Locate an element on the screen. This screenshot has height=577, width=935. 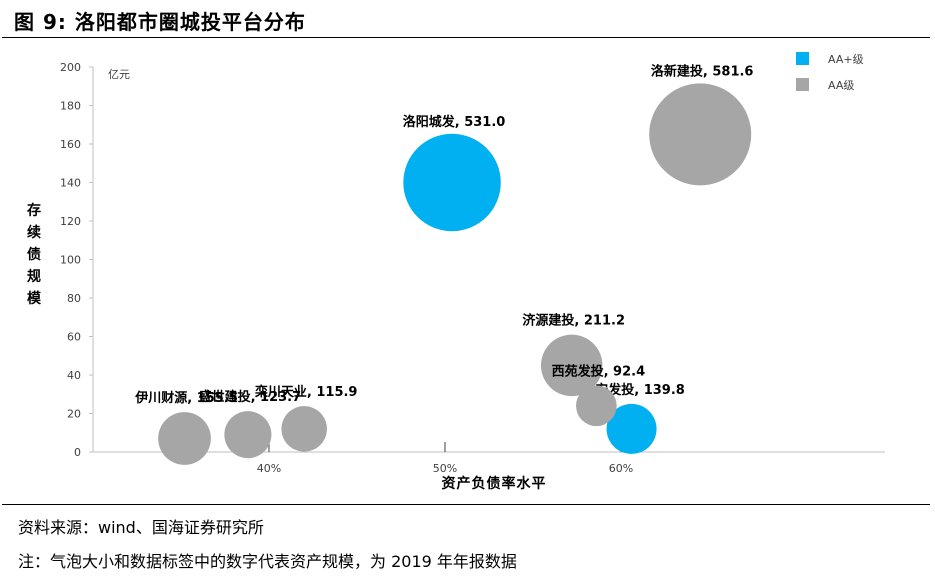
figure-title: 图 9: 洛阳都市圈城投平台分布 is located at coordinates (160, 22).